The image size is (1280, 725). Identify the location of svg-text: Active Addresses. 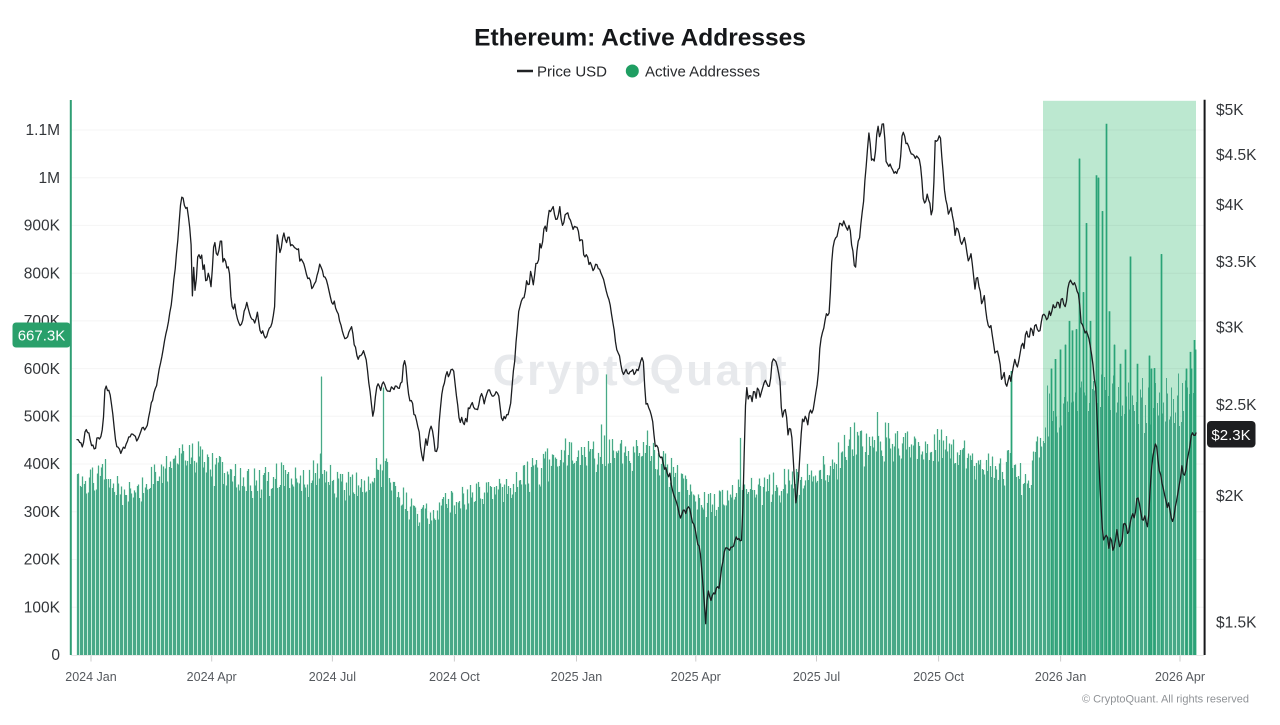
(702, 72).